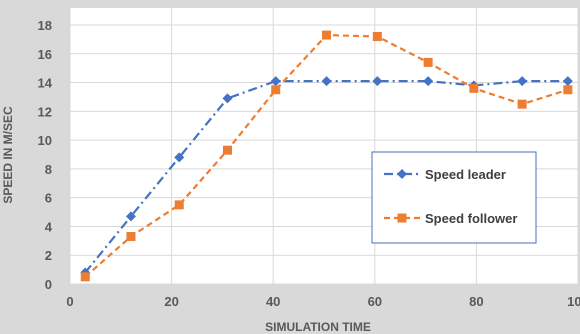 This screenshot has width=580, height=334. What do you see at coordinates (45, 140) in the screenshot?
I see `y-tick-label: 10` at bounding box center [45, 140].